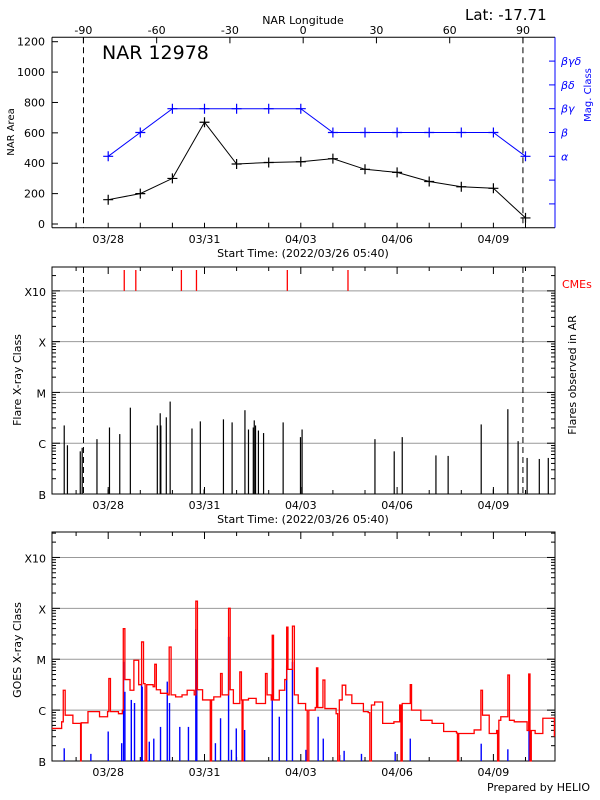 Image resolution: width=600 pixels, height=800 pixels. Describe the element at coordinates (303, 20) in the screenshot. I see `top-axis-title: NAR Longitude` at that location.